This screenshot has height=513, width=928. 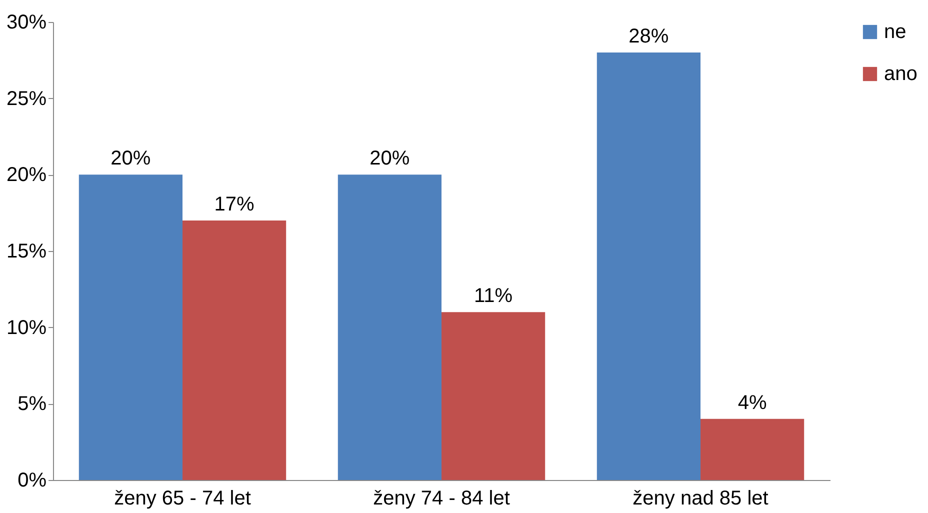 What do you see at coordinates (234, 204) in the screenshot?
I see `data-label: 17%` at bounding box center [234, 204].